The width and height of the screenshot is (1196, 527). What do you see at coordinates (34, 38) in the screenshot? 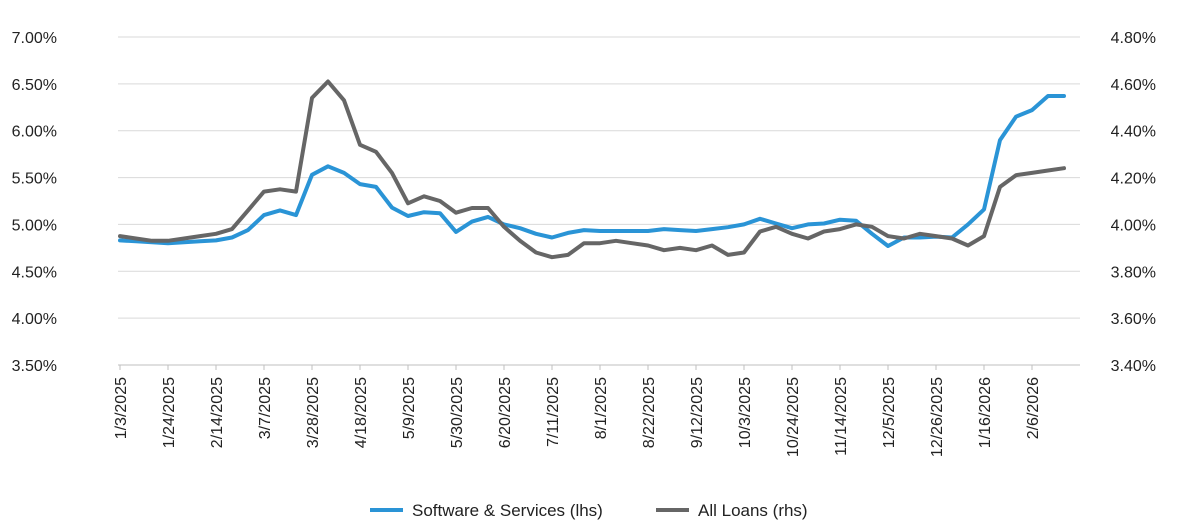
I see `left-y-tick-label: 7.00%` at bounding box center [34, 38].